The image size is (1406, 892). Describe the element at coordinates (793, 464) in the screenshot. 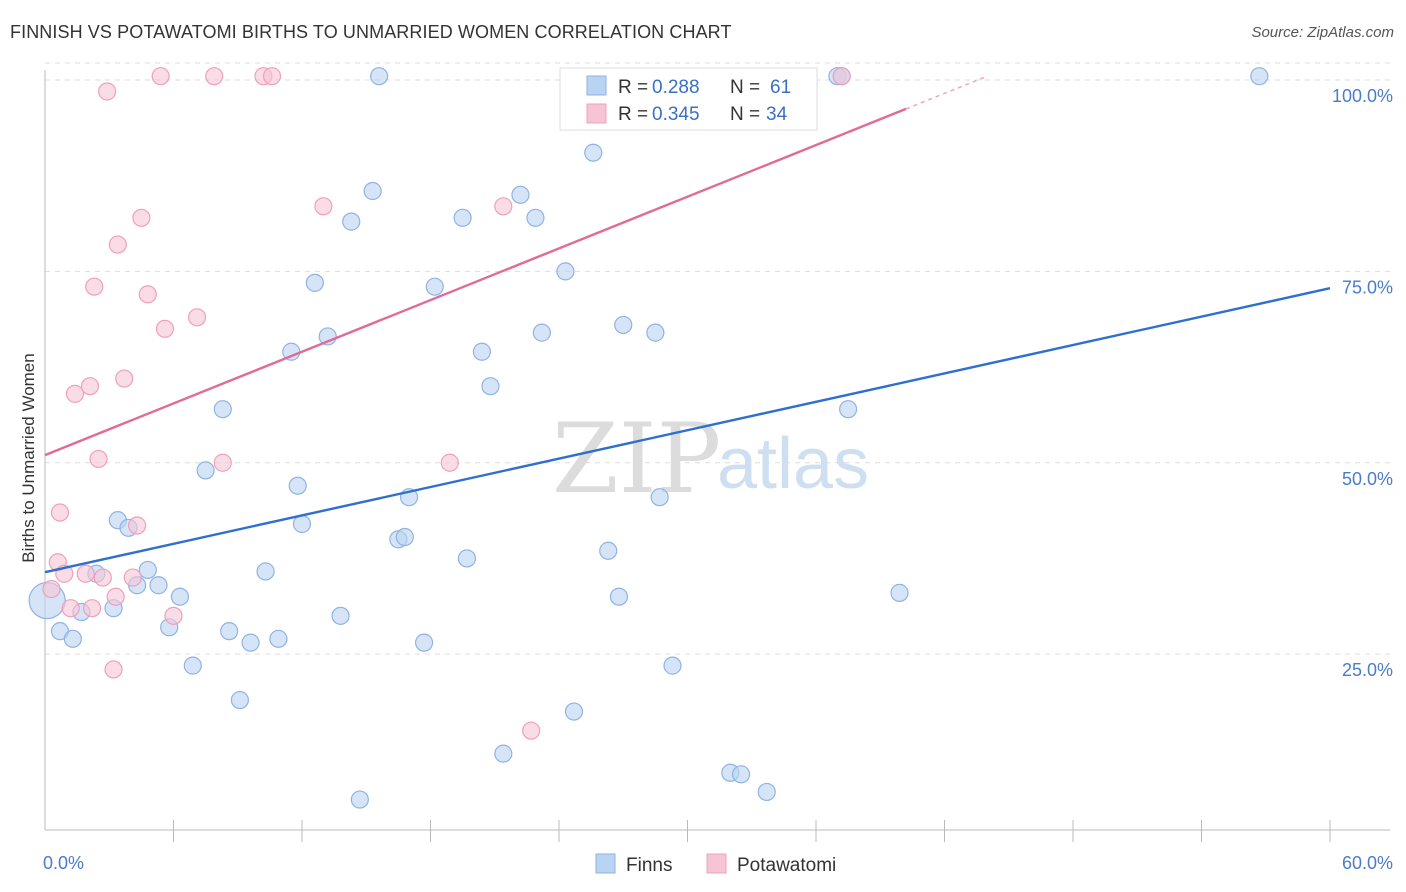

I see `watermark-atlas: atlas` at that location.